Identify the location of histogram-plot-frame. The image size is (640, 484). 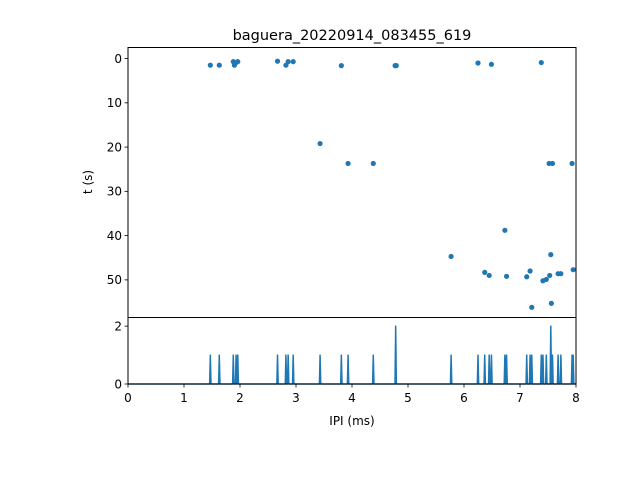
(352, 351).